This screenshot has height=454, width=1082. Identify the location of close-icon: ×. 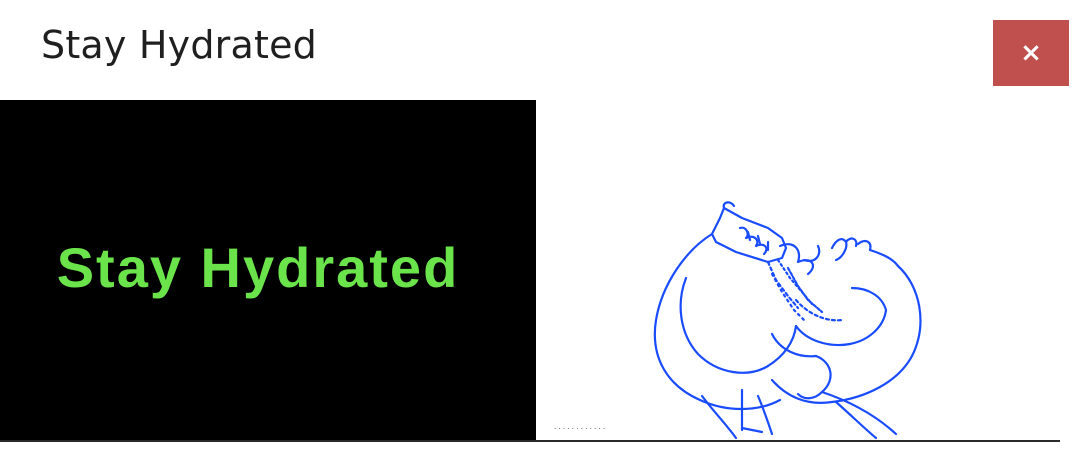
(1031, 53).